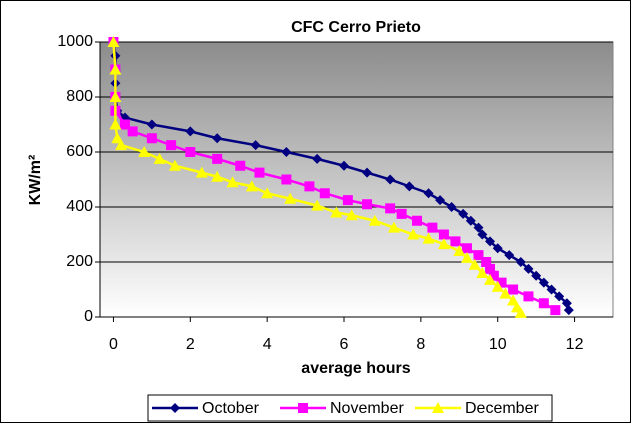 This screenshot has width=631, height=423. Describe the element at coordinates (367, 408) in the screenshot. I see `legend-label: November` at that location.